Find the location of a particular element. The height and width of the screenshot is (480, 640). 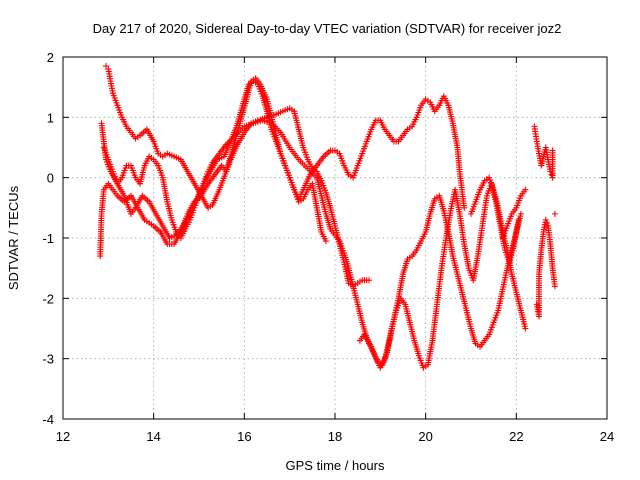

x-tick-label: 12 is located at coordinates (63, 436).